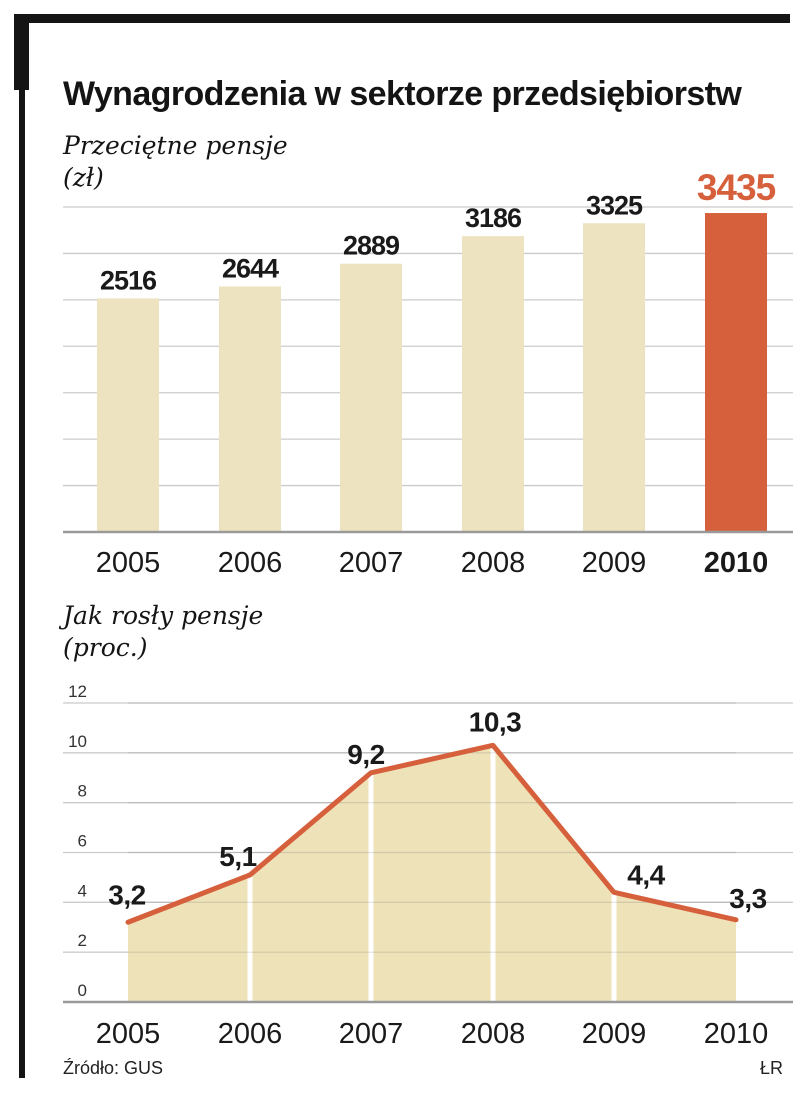 The width and height of the screenshot is (805, 1094). What do you see at coordinates (128, 280) in the screenshot?
I see `bar-value-label: 2516` at bounding box center [128, 280].